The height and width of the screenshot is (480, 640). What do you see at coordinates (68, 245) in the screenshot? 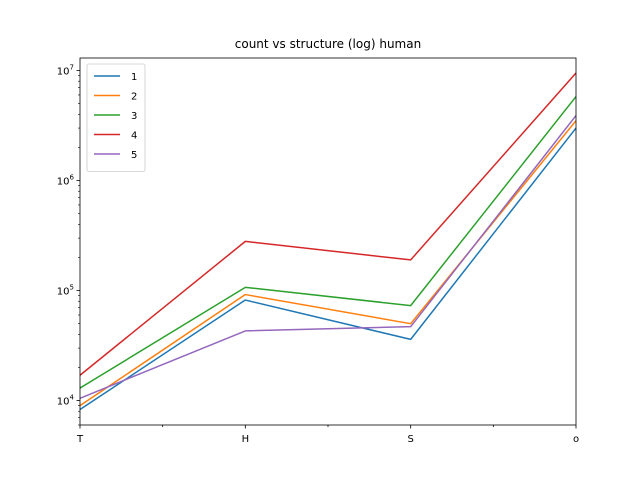
I see `y-axis: 10⁴ 10⁵ 10⁶ 10⁷` at bounding box center [68, 245].